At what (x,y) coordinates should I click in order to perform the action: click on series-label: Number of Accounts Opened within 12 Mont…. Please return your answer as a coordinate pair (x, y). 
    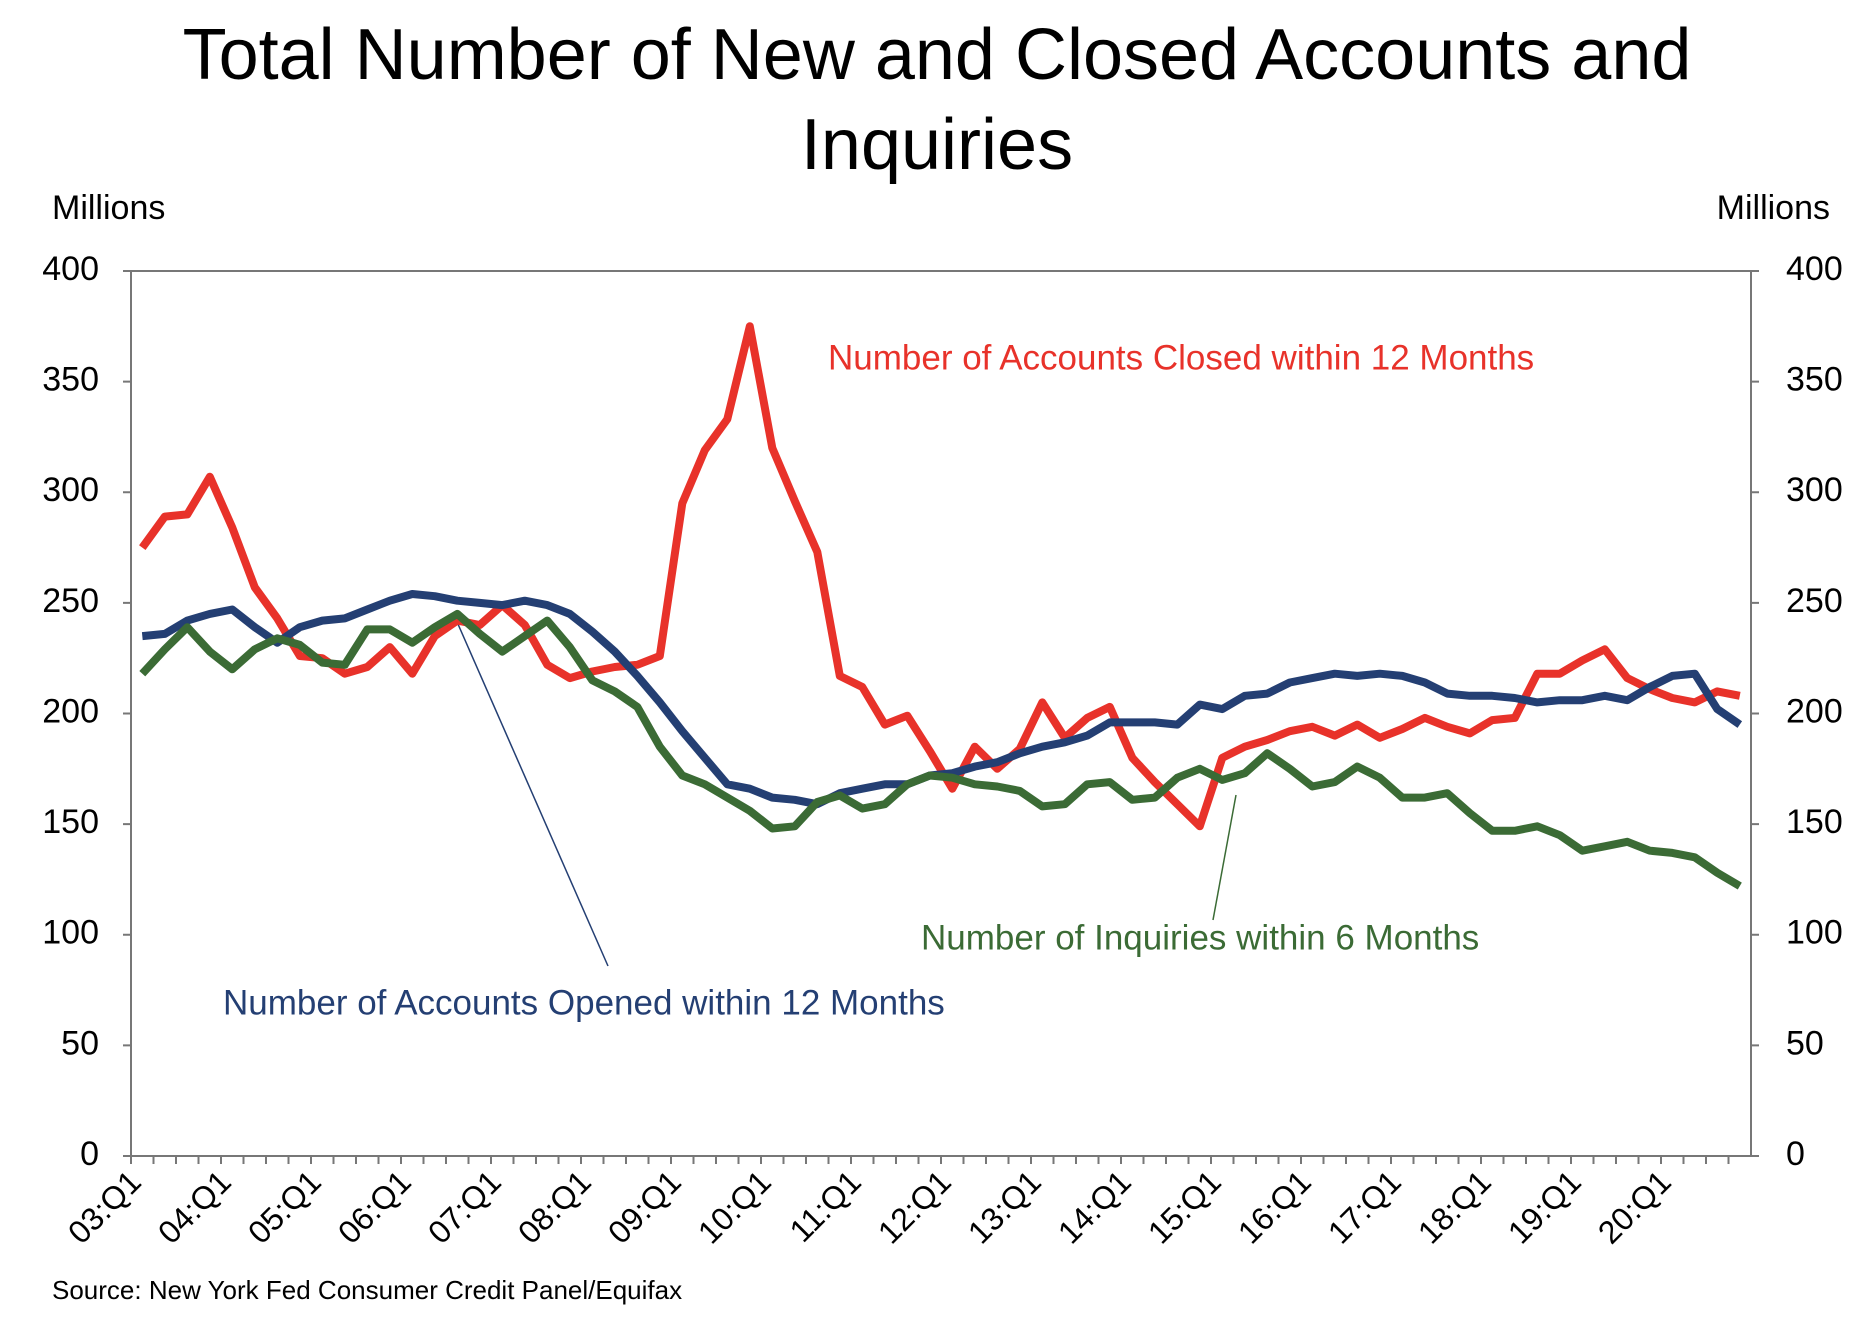
    Looking at the image, I should click on (584, 1002).